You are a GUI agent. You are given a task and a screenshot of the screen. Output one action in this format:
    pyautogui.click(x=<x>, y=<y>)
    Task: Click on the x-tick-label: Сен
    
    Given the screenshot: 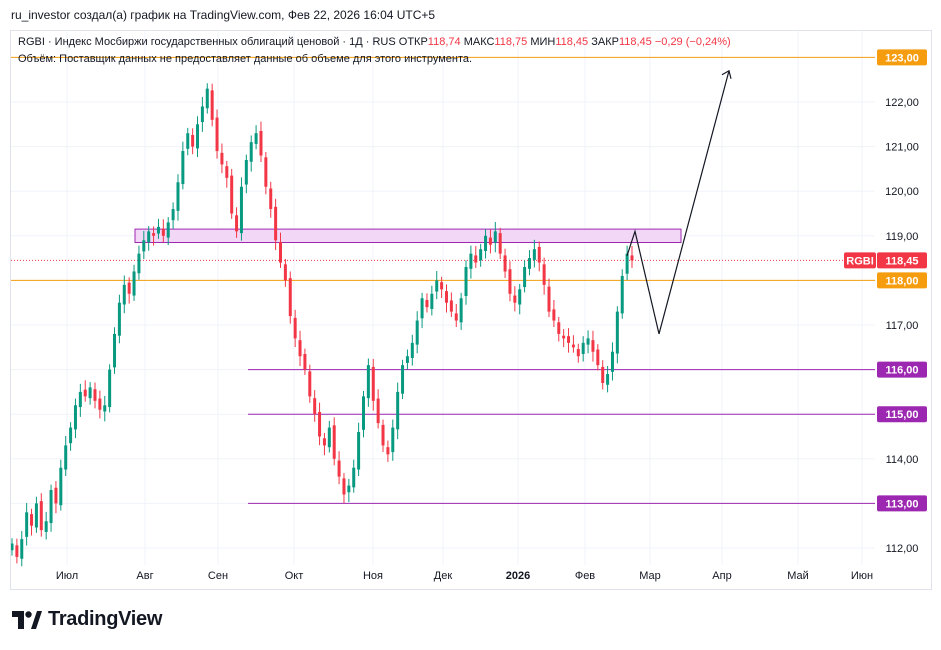 What is the action you would take?
    pyautogui.click(x=218, y=576)
    